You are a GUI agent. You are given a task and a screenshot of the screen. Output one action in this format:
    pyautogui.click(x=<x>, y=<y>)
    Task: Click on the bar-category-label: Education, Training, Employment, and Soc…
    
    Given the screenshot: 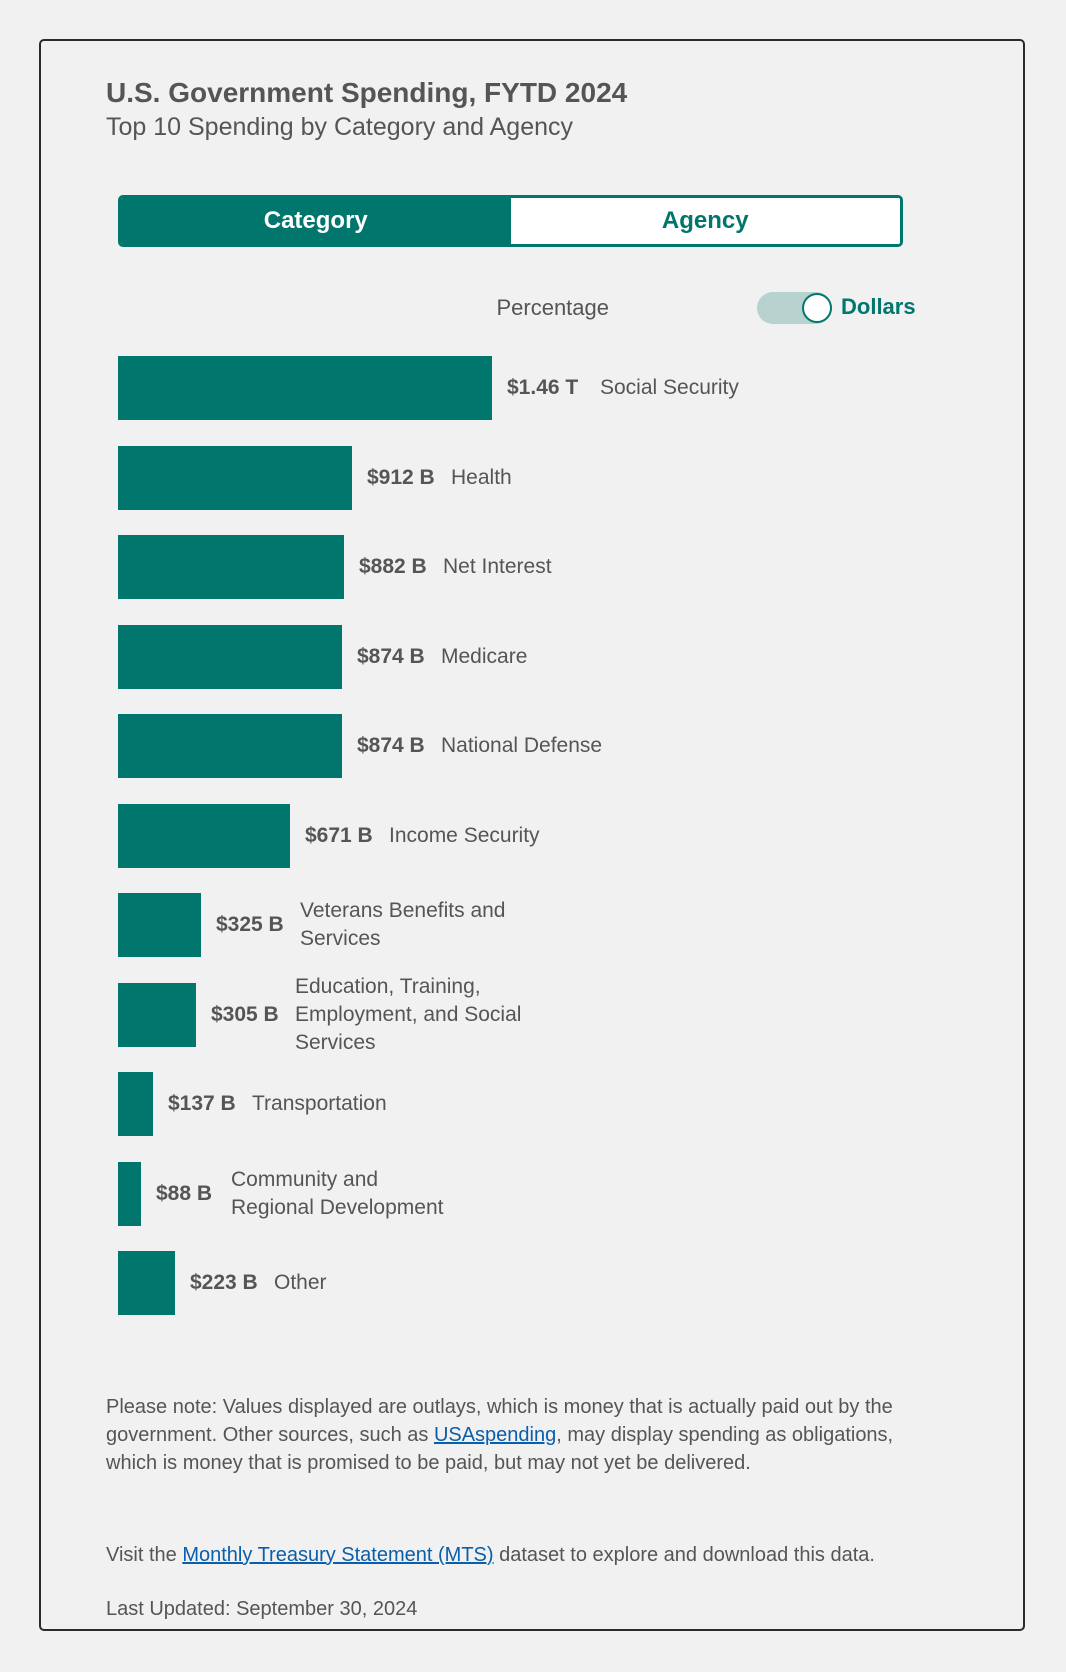 What is the action you would take?
    pyautogui.click(x=408, y=1014)
    